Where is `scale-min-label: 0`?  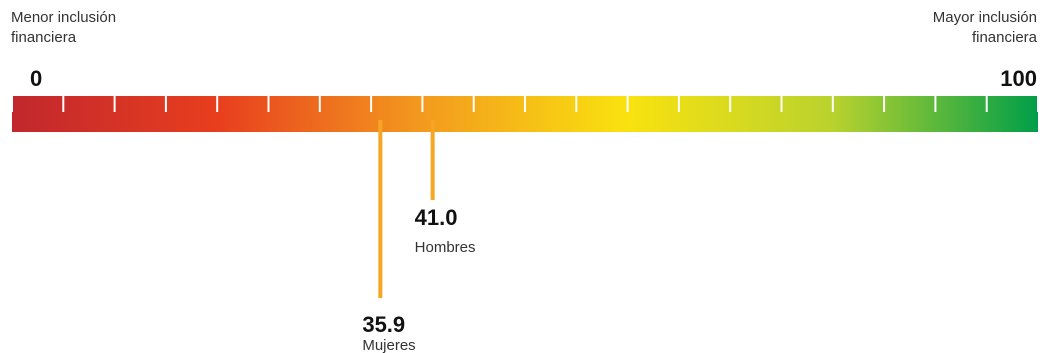 scale-min-label: 0 is located at coordinates (36, 78).